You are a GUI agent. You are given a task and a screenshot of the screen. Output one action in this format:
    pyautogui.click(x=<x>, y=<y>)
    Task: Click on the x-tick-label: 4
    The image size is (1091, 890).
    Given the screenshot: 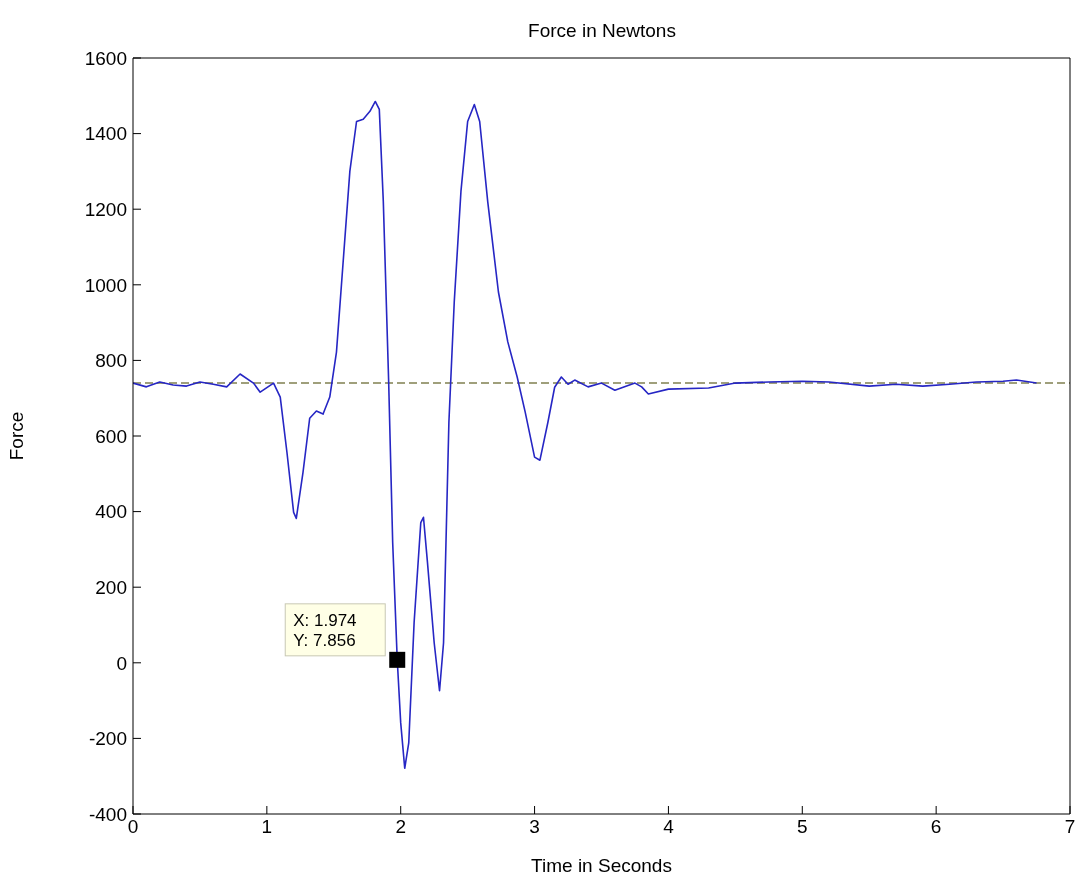 What is the action you would take?
    pyautogui.click(x=669, y=827)
    